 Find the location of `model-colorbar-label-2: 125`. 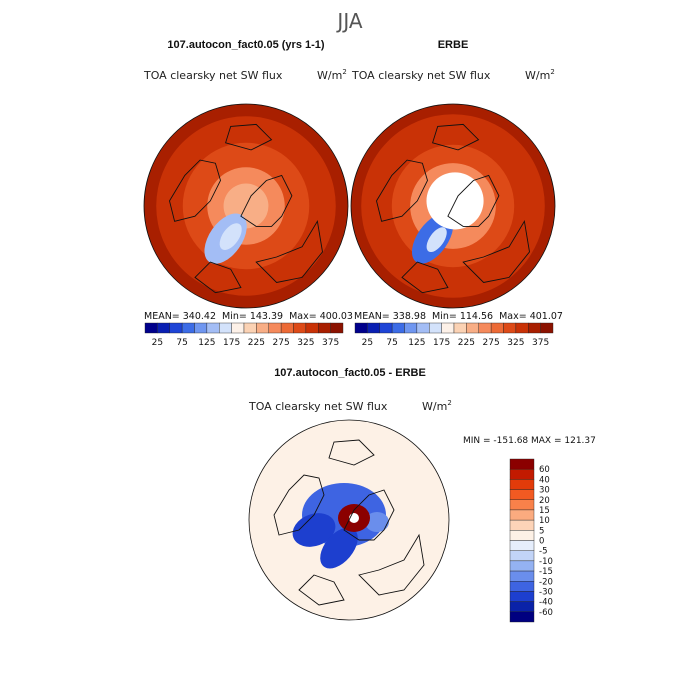

model-colorbar-label-2: 125 is located at coordinates (206, 343).